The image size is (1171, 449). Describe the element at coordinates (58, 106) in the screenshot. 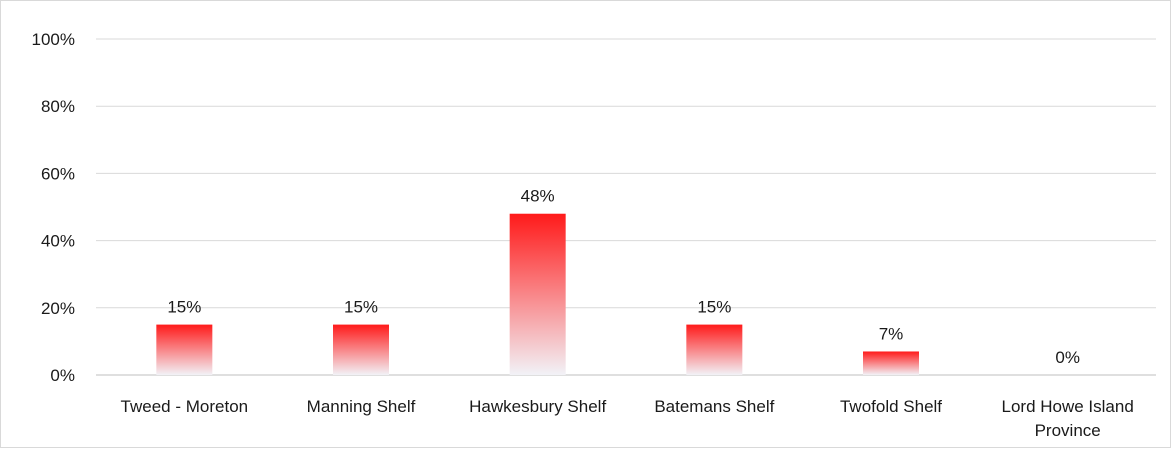

I see `y-tick-label: 80%` at that location.